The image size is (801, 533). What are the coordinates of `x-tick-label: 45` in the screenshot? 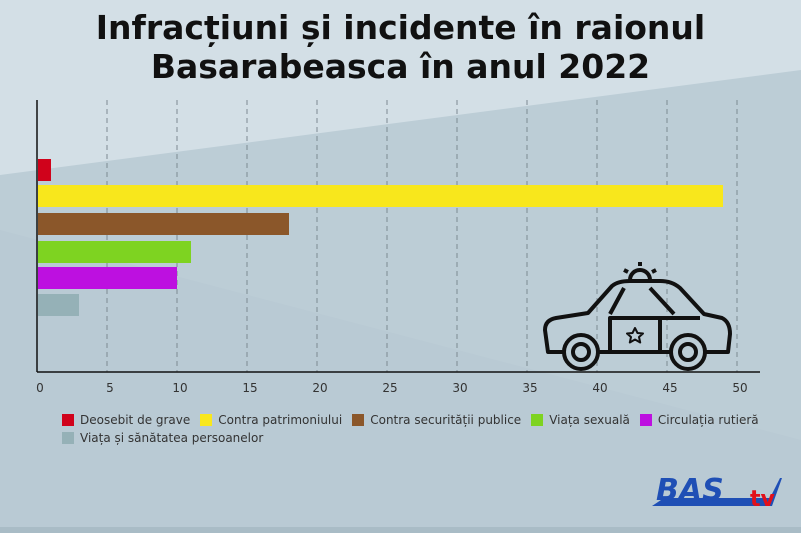 It's located at (669, 388).